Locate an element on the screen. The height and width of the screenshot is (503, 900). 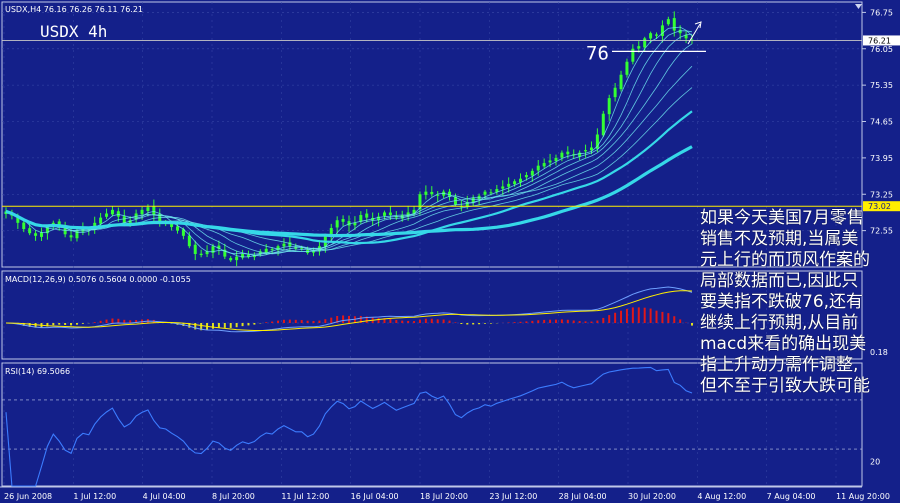
time-tick-label: 4 Jul 04:00 is located at coordinates (164, 496).